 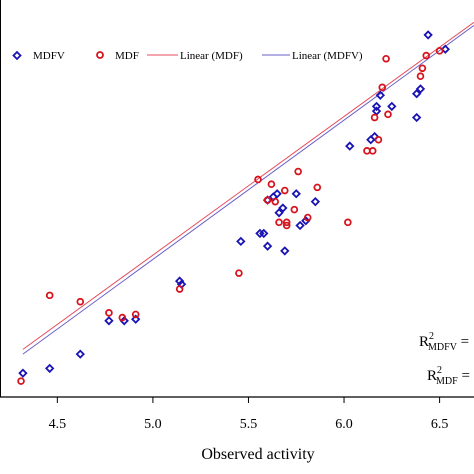 What do you see at coordinates (431, 336) in the screenshot?
I see `r2-mdfv-sup: 2` at bounding box center [431, 336].